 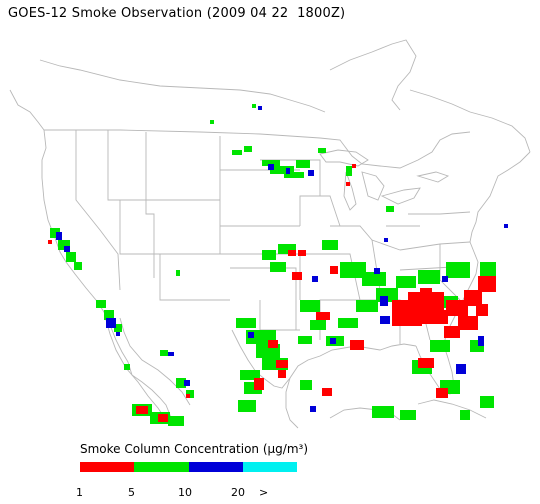 What do you see at coordinates (148, 369) in the screenshot?
I see `baja-coast` at bounding box center [148, 369].